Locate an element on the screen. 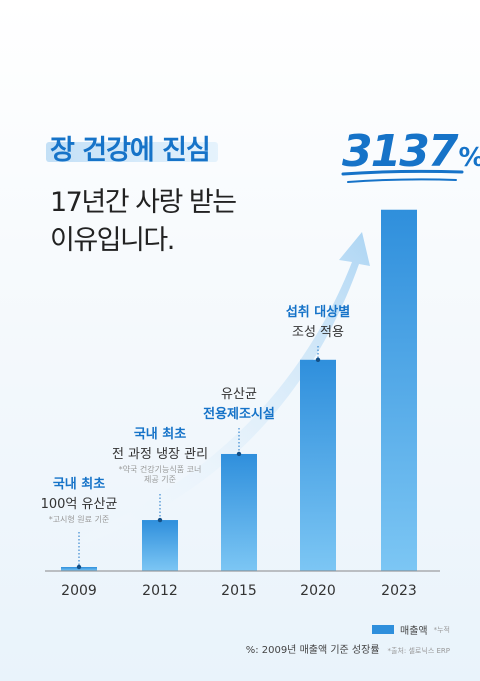 Image resolution: width=480 pixels, height=681 pixels. growth-figure: 3137% is located at coordinates (411, 151).